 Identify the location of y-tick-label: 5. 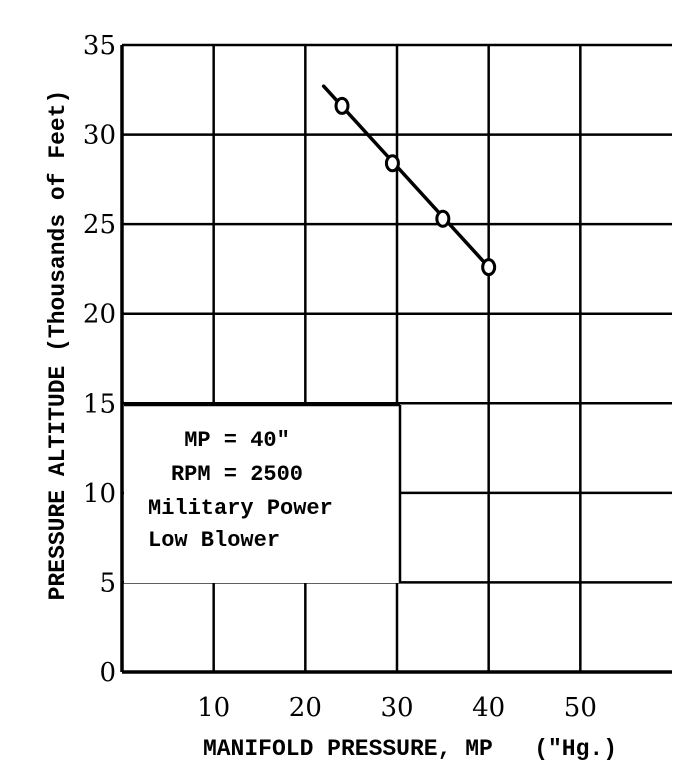
(107, 583).